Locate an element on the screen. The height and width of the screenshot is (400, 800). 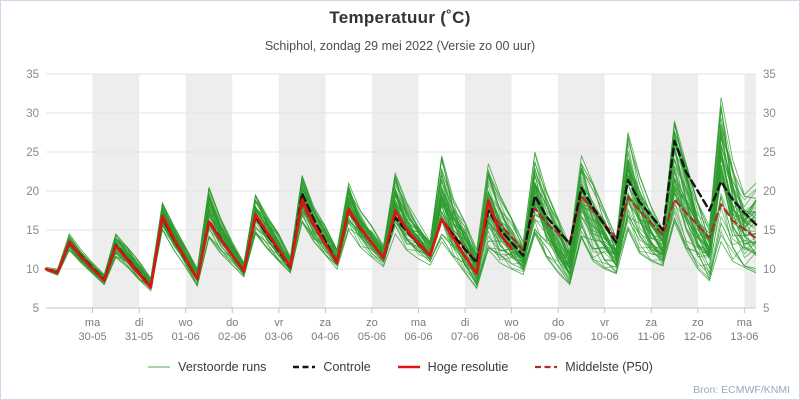
legend-item-verstoorde-runs: Verstoorde runs is located at coordinates (206, 367).